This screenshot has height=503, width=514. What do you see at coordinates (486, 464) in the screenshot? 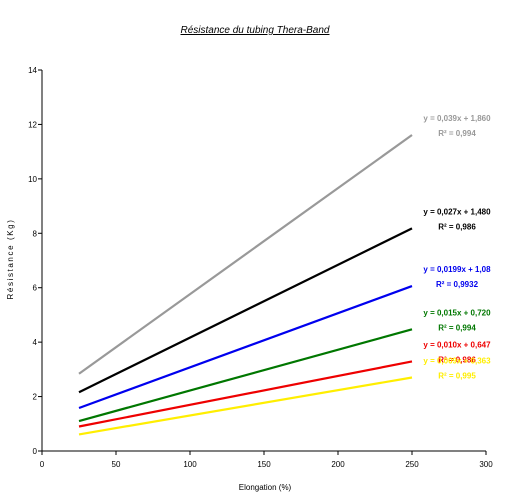
I see `x-tick-label: 300` at bounding box center [486, 464].